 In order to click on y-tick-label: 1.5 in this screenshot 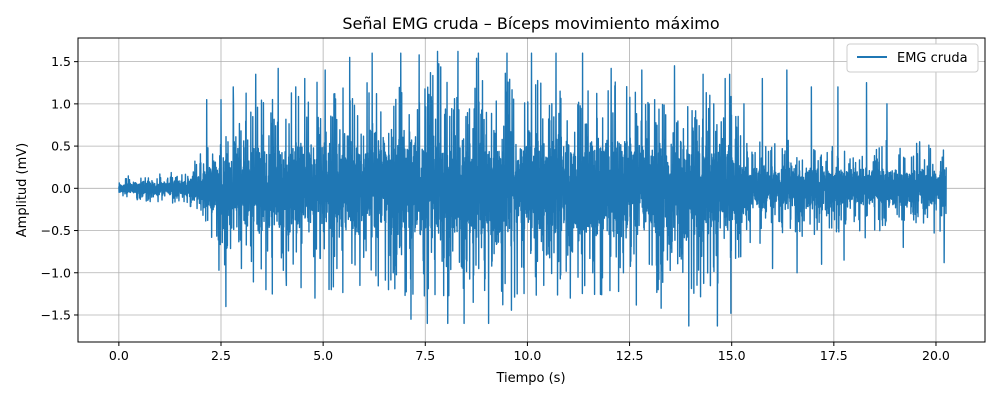, I will do `click(61, 61)`.